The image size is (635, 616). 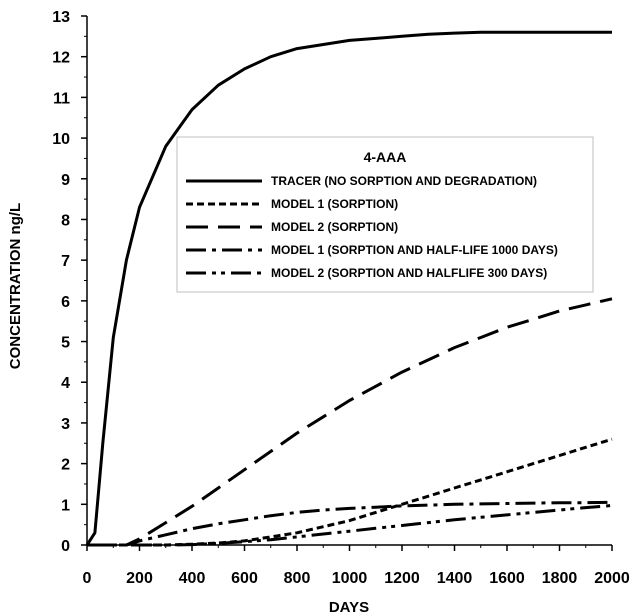 I want to click on y-tick-label: 10, so click(x=61, y=139).